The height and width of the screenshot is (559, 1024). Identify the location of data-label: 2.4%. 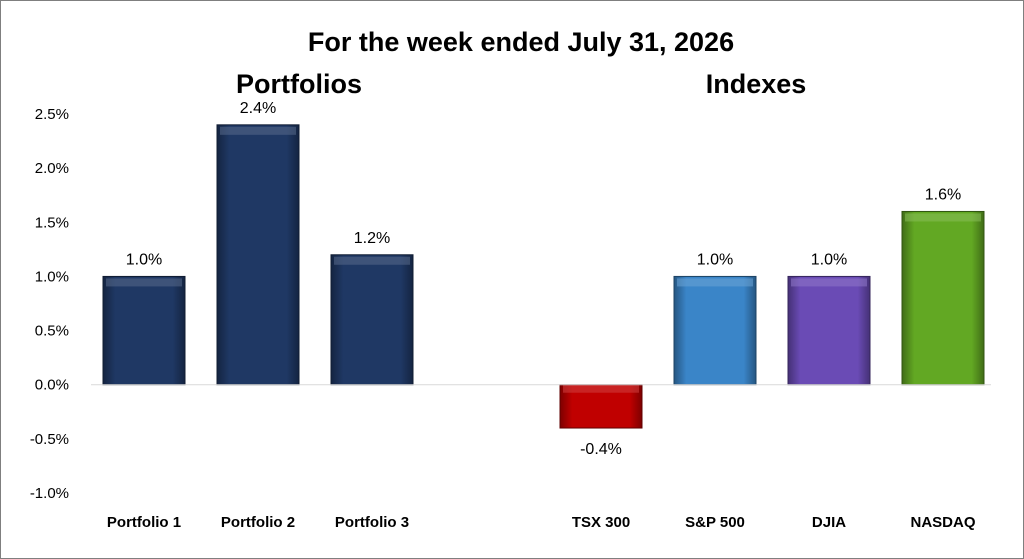
(258, 108).